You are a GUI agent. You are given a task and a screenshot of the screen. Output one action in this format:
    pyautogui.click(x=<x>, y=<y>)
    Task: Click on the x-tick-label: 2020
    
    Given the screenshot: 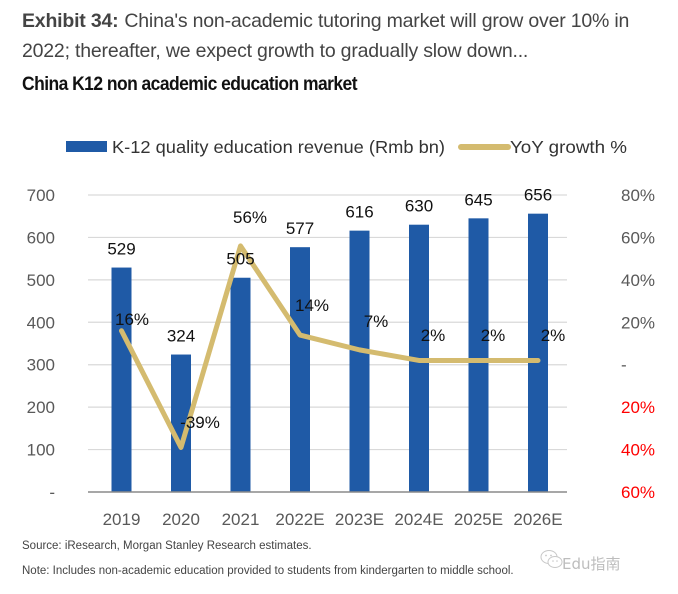 What is the action you would take?
    pyautogui.click(x=181, y=519)
    